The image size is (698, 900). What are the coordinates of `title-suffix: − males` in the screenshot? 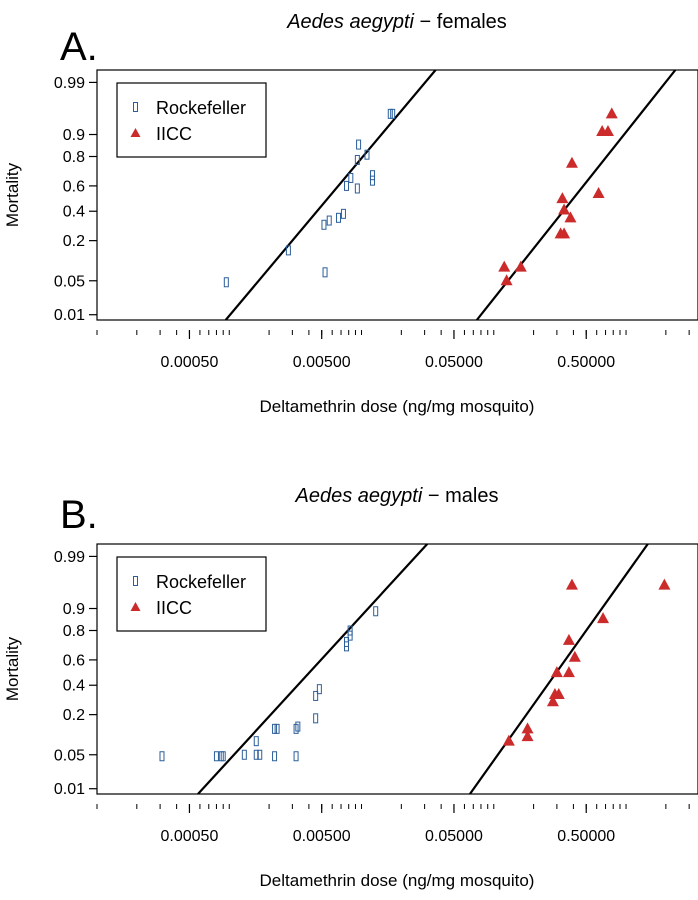 It's located at (460, 496).